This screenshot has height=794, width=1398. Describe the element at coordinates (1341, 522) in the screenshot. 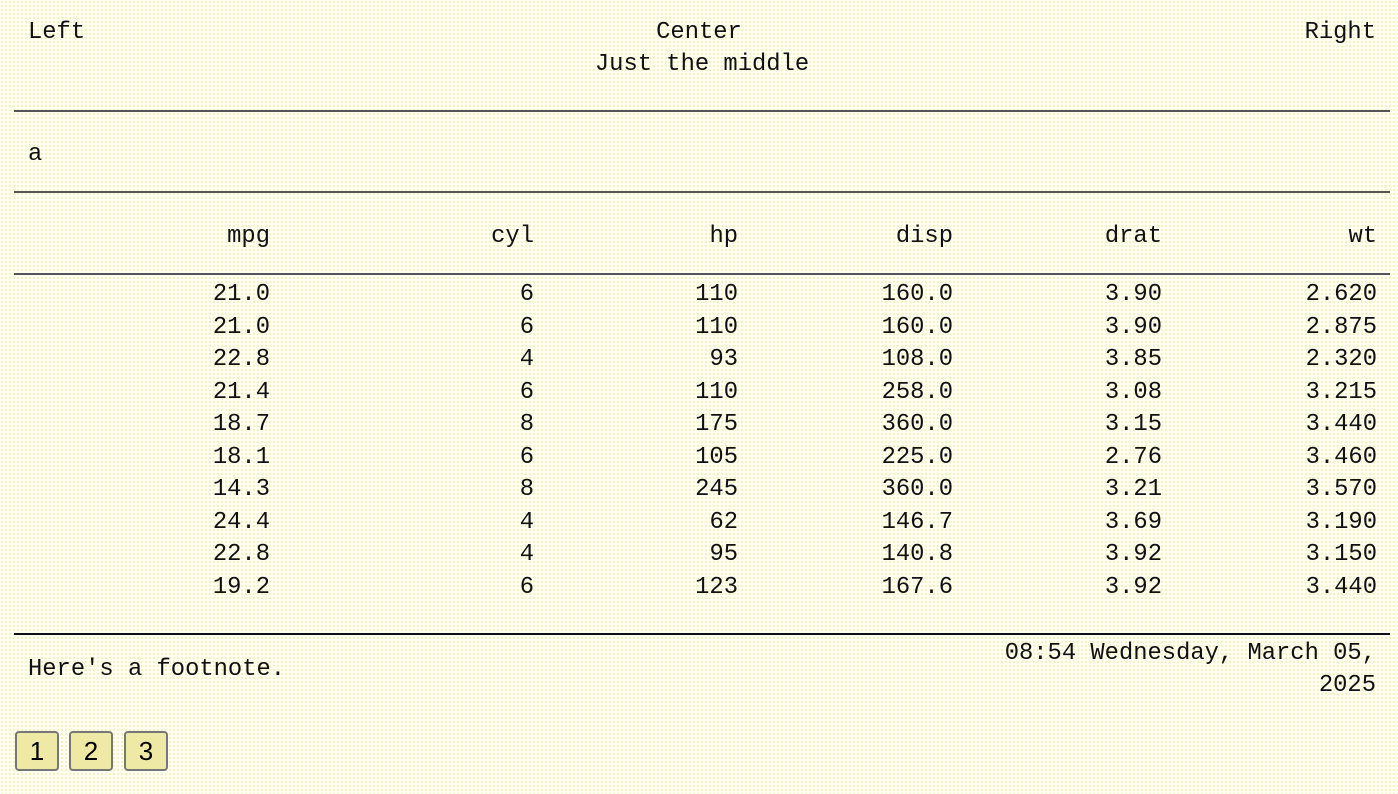

I see `table-cell: 3.190` at that location.